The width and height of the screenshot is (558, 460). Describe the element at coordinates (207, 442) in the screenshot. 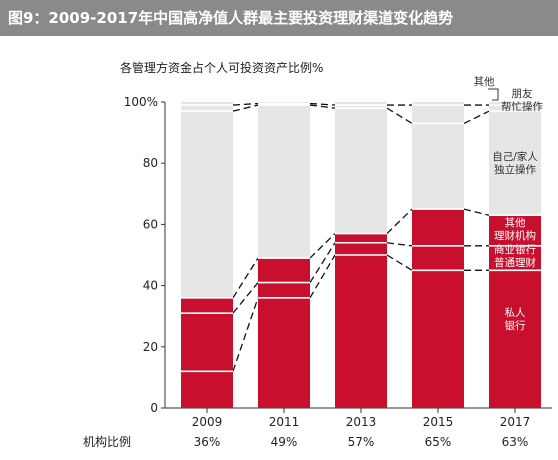

I see `footer-value: 36%` at that location.